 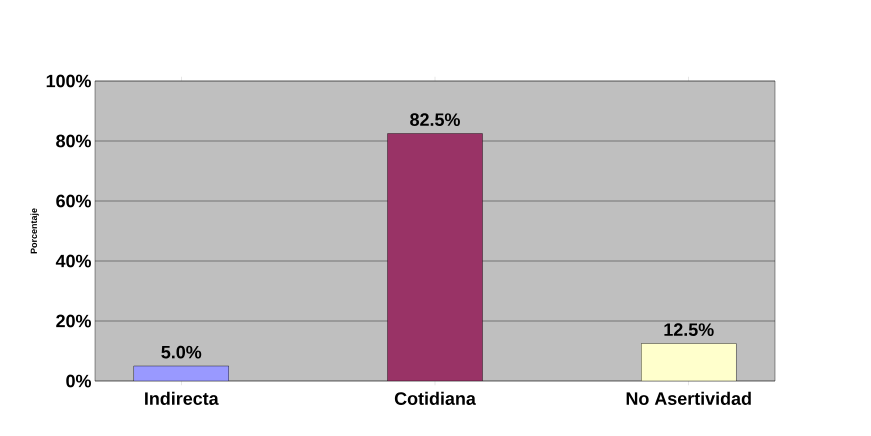 What do you see at coordinates (689, 329) in the screenshot?
I see `data-label: 12.5%` at bounding box center [689, 329].